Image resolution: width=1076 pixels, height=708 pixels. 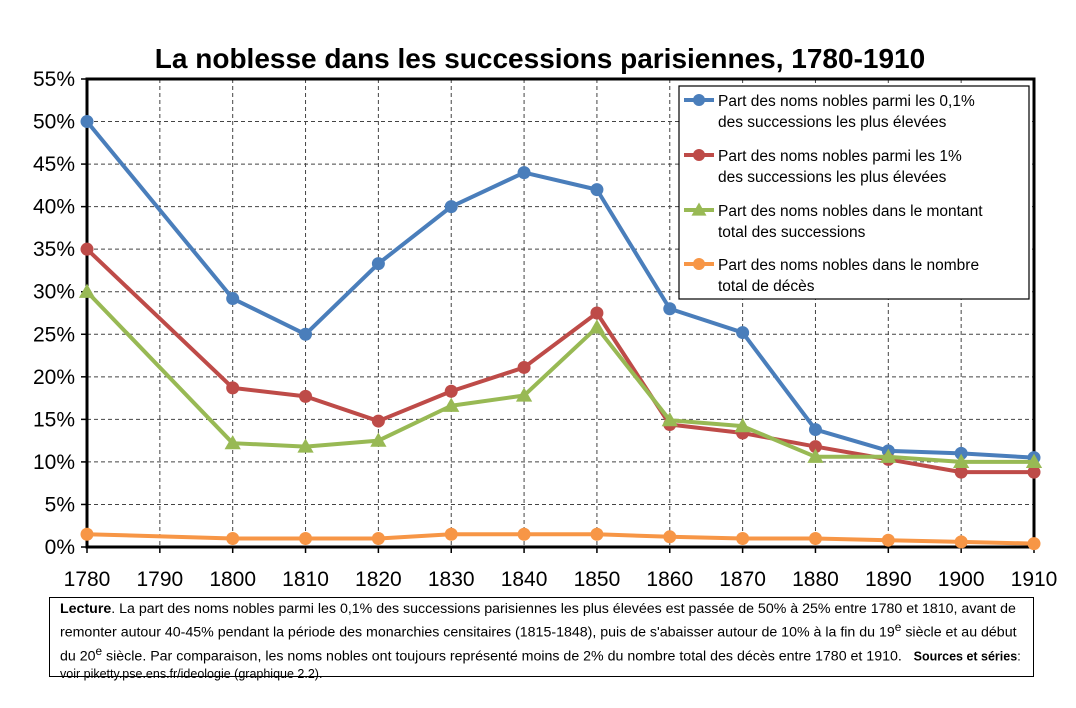 What do you see at coordinates (792, 232) in the screenshot?
I see `legend-label: total des successions` at bounding box center [792, 232].